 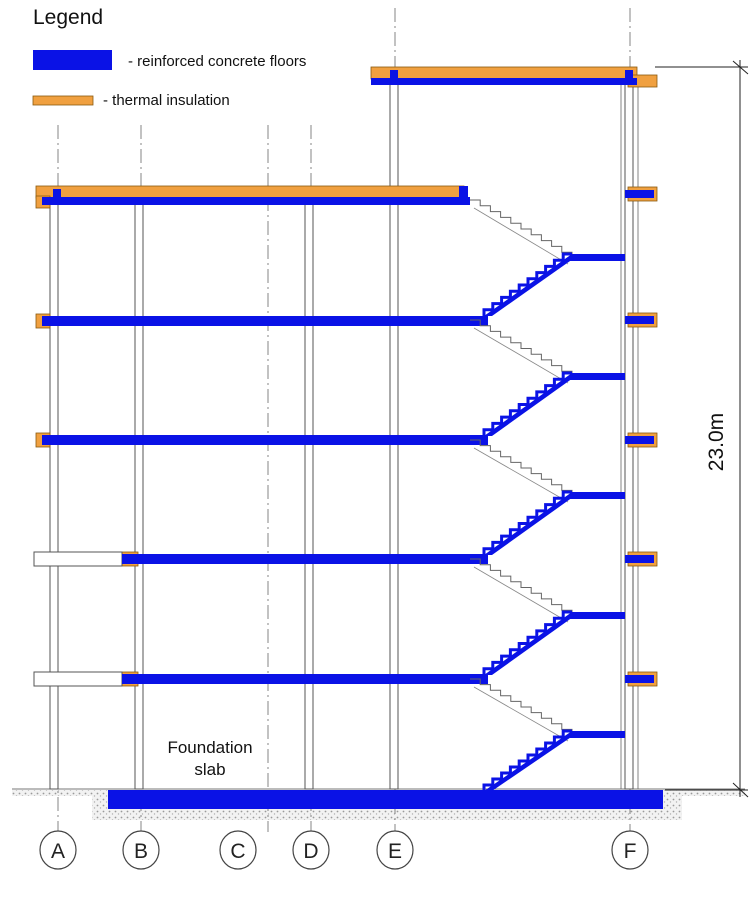 What do you see at coordinates (166, 100) in the screenshot?
I see `legend-insulation-label: - thermal insulation` at bounding box center [166, 100].